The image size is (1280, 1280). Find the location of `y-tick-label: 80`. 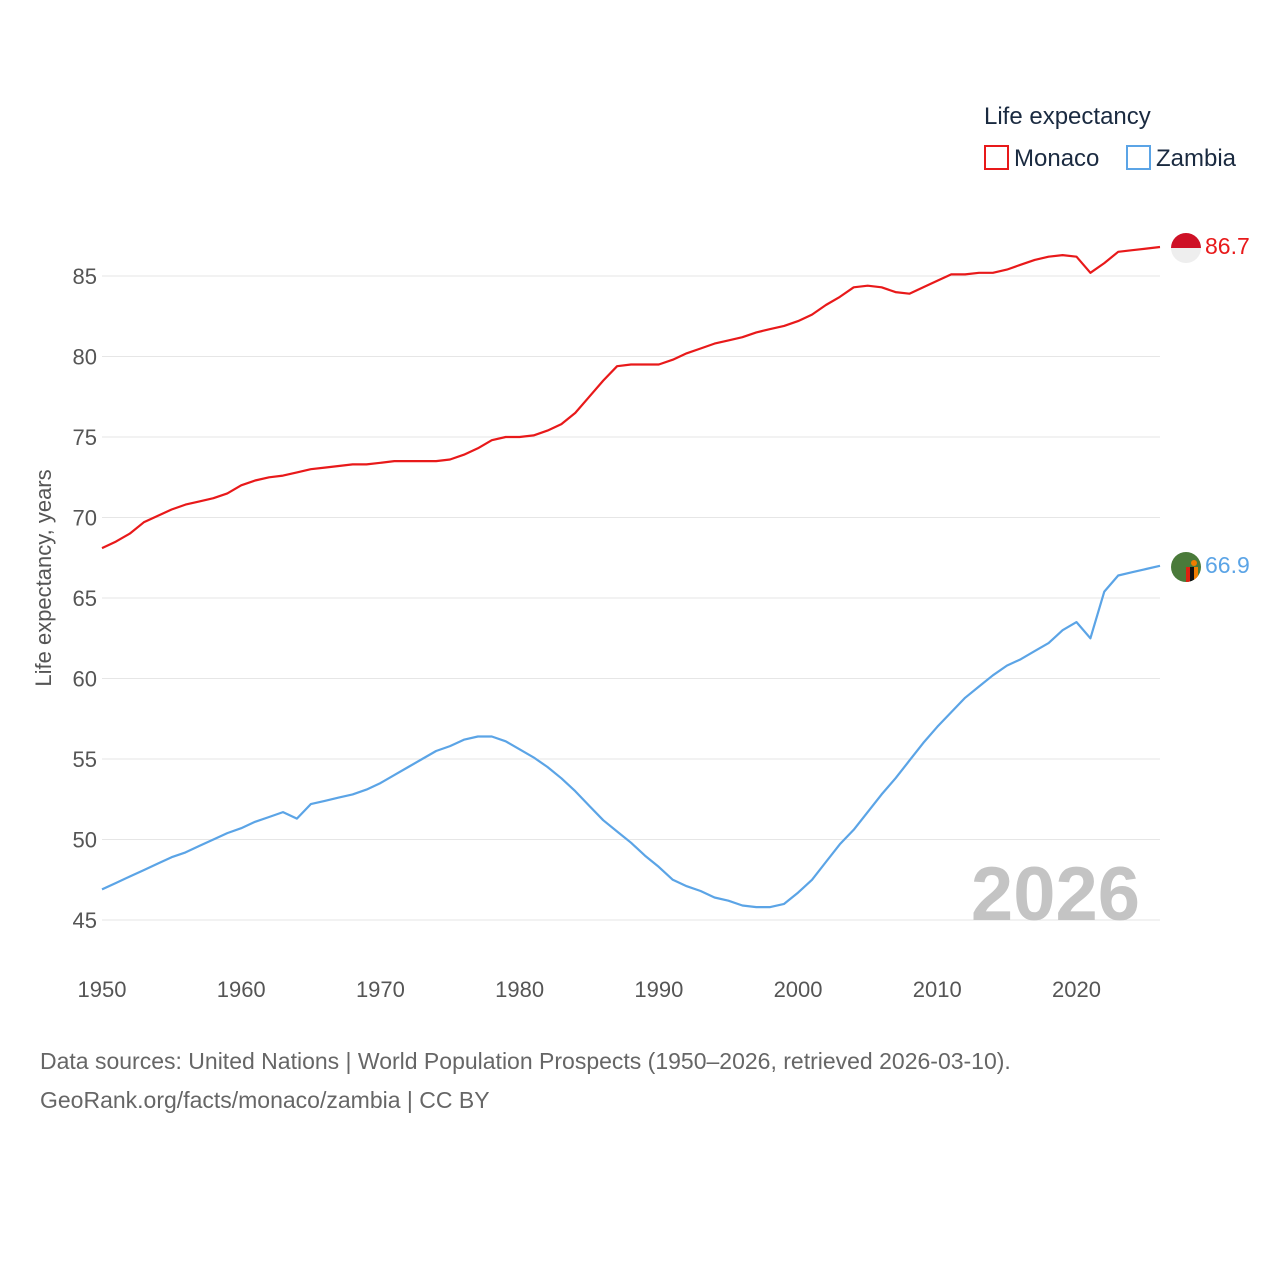

y-tick-label: 80 is located at coordinates (85, 357).